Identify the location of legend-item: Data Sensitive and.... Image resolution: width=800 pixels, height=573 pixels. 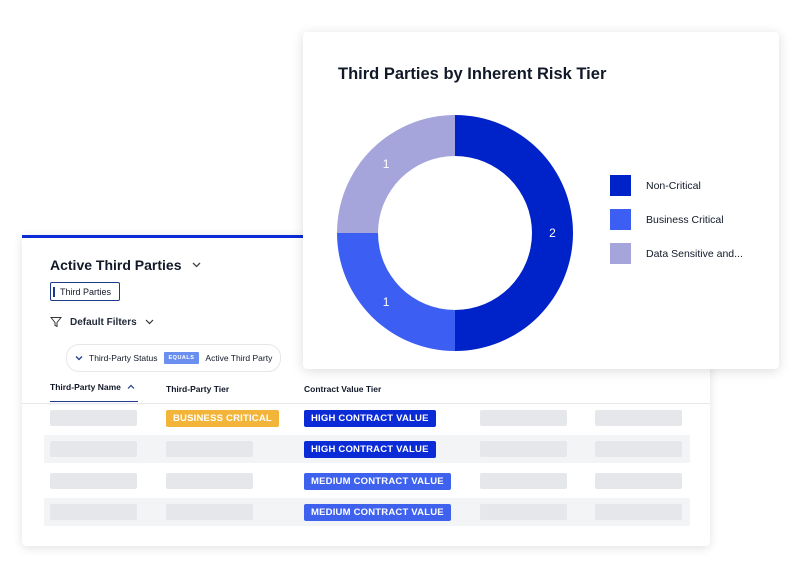
(676, 253).